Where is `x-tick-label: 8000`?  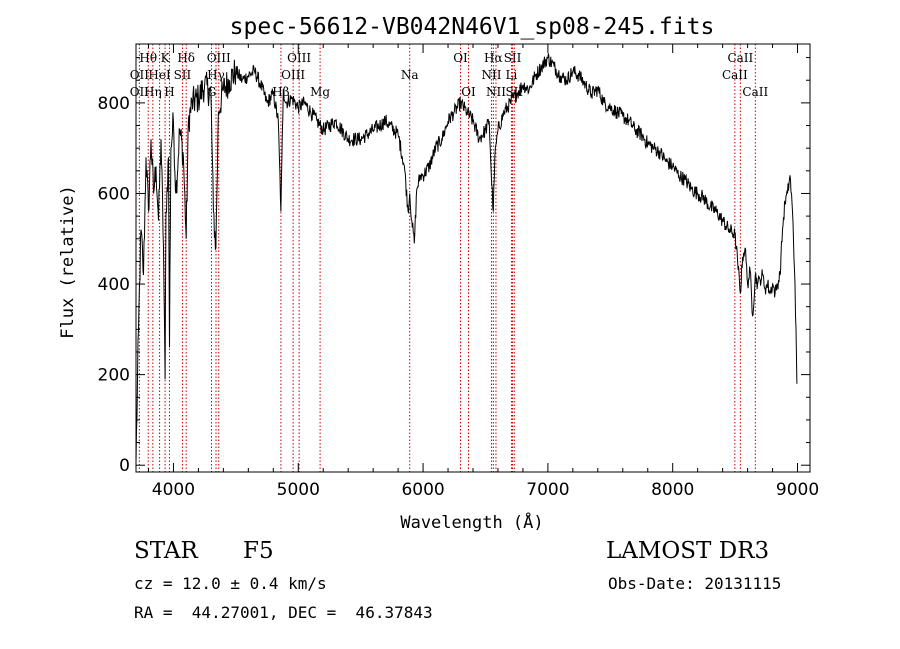
x-tick-label: 8000 is located at coordinates (672, 490).